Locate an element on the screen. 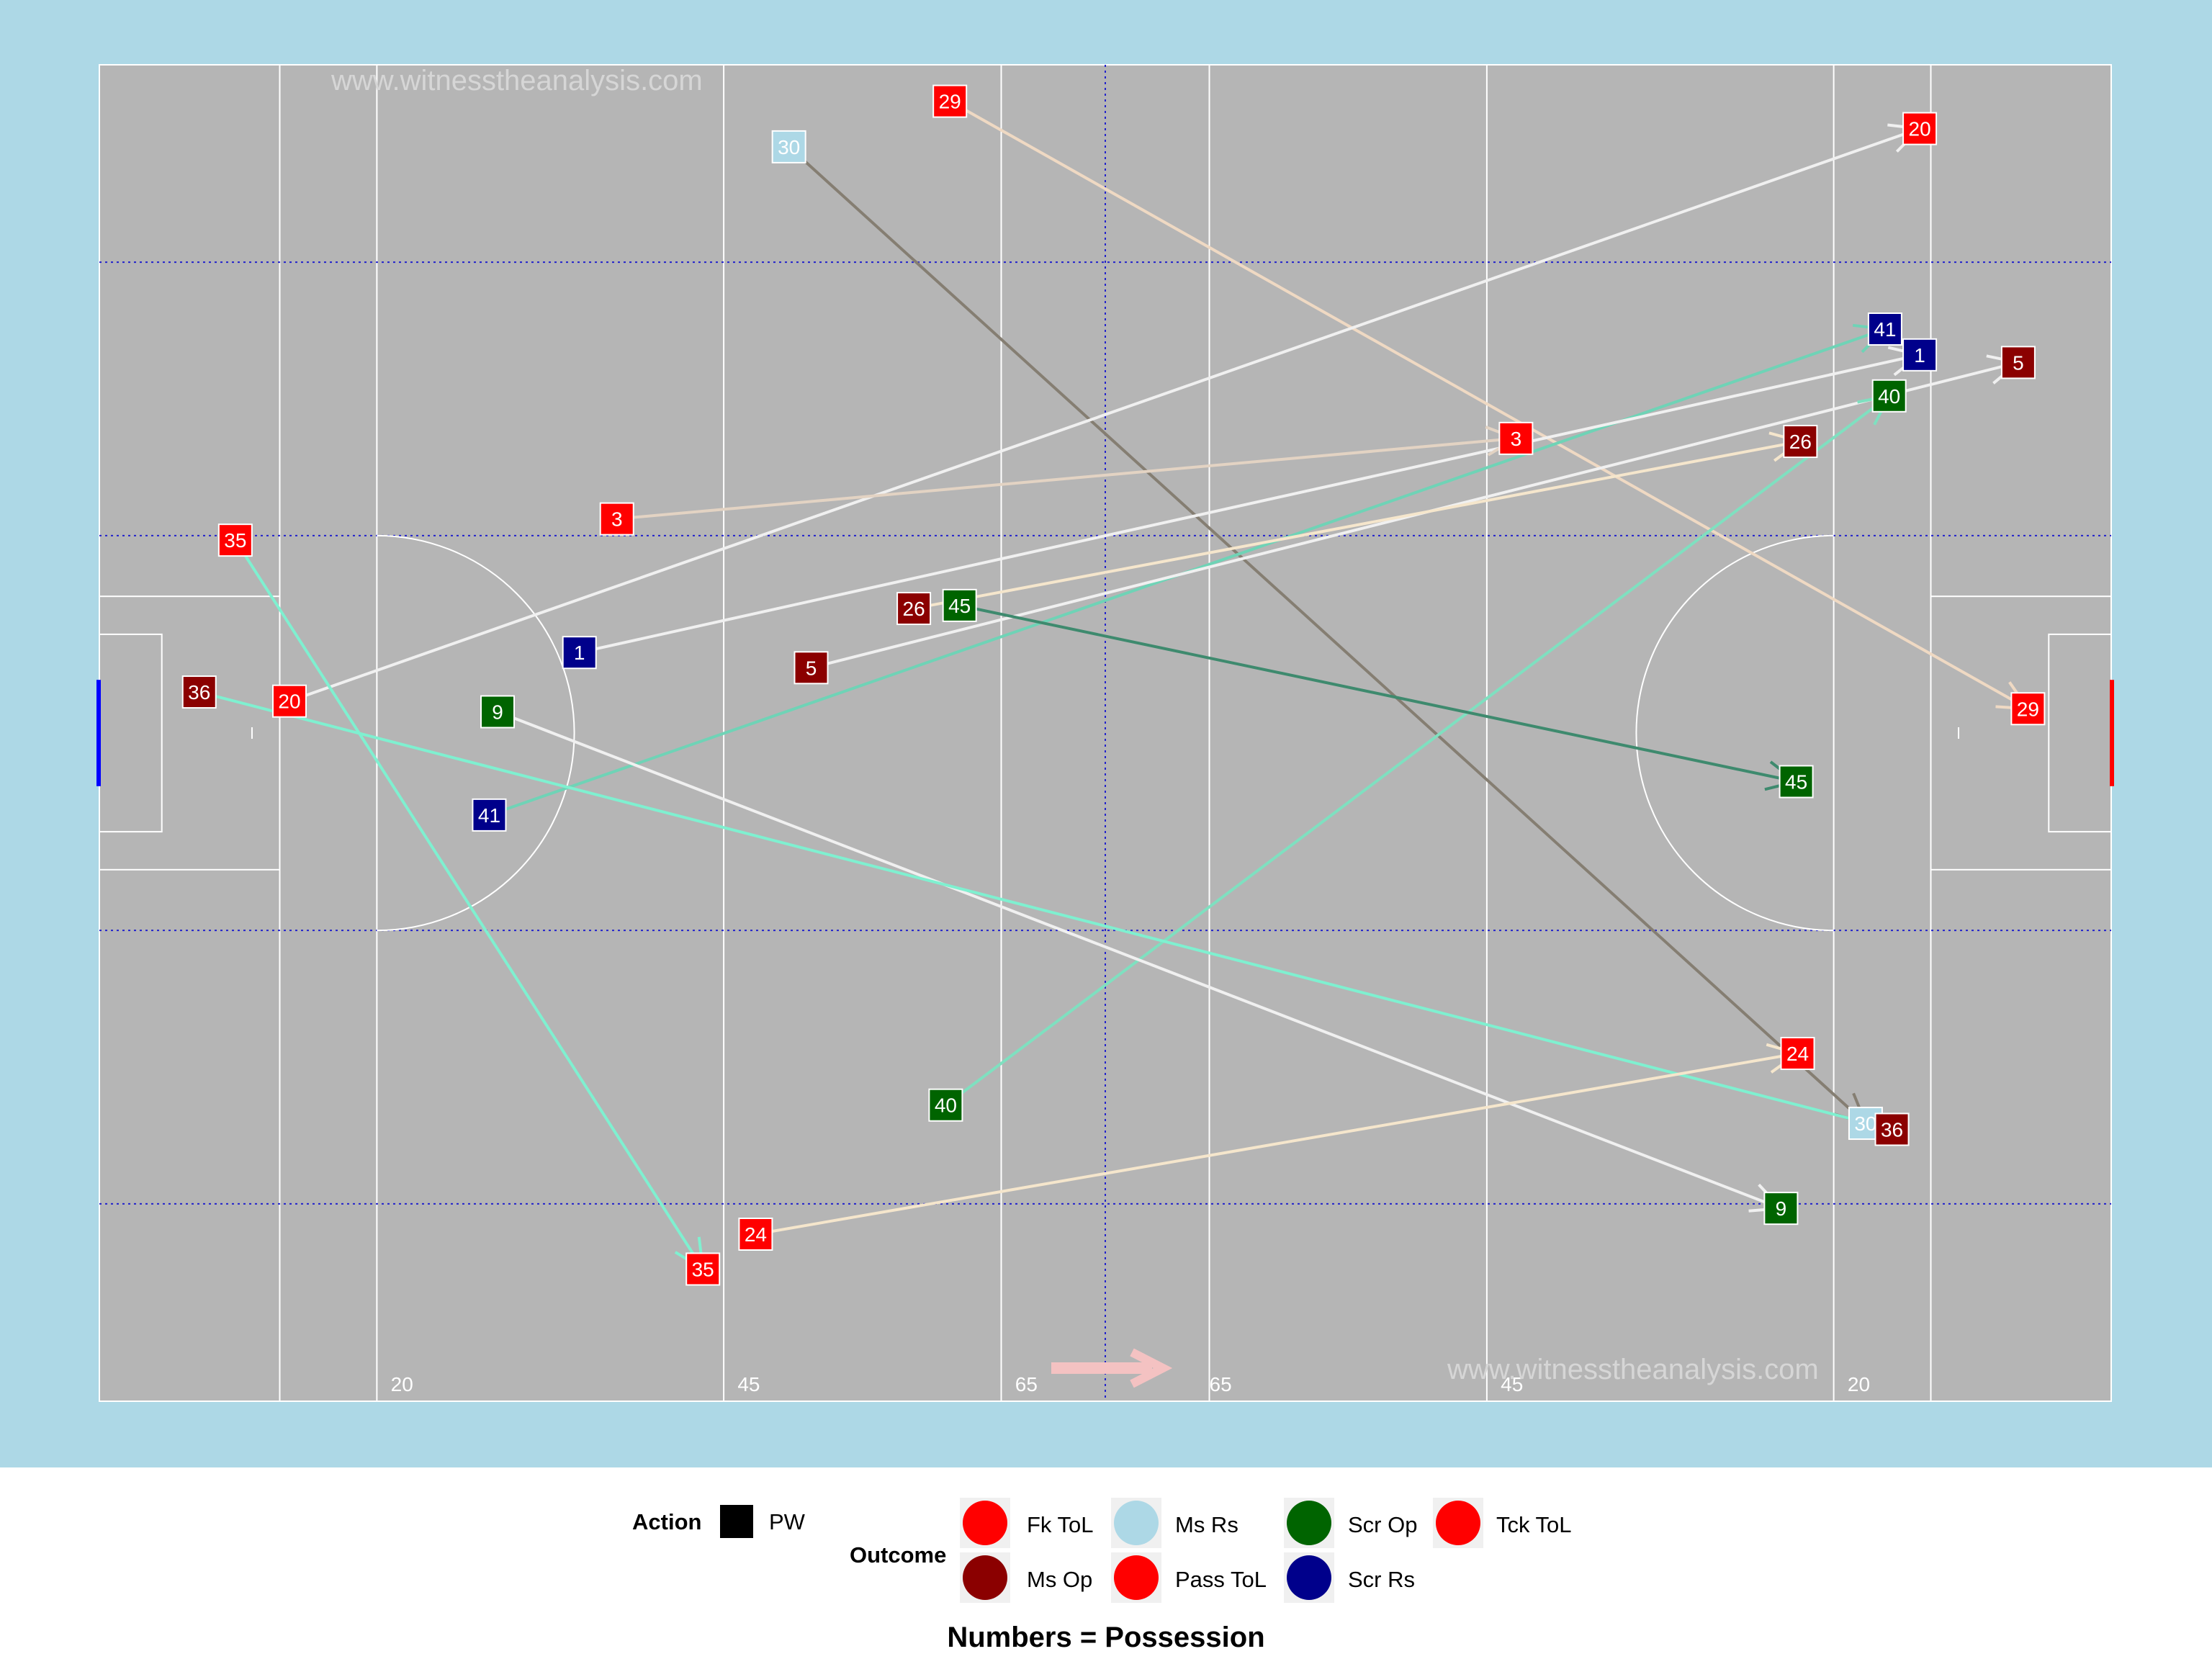  direction-arrow-head is located at coordinates (1152, 1368).